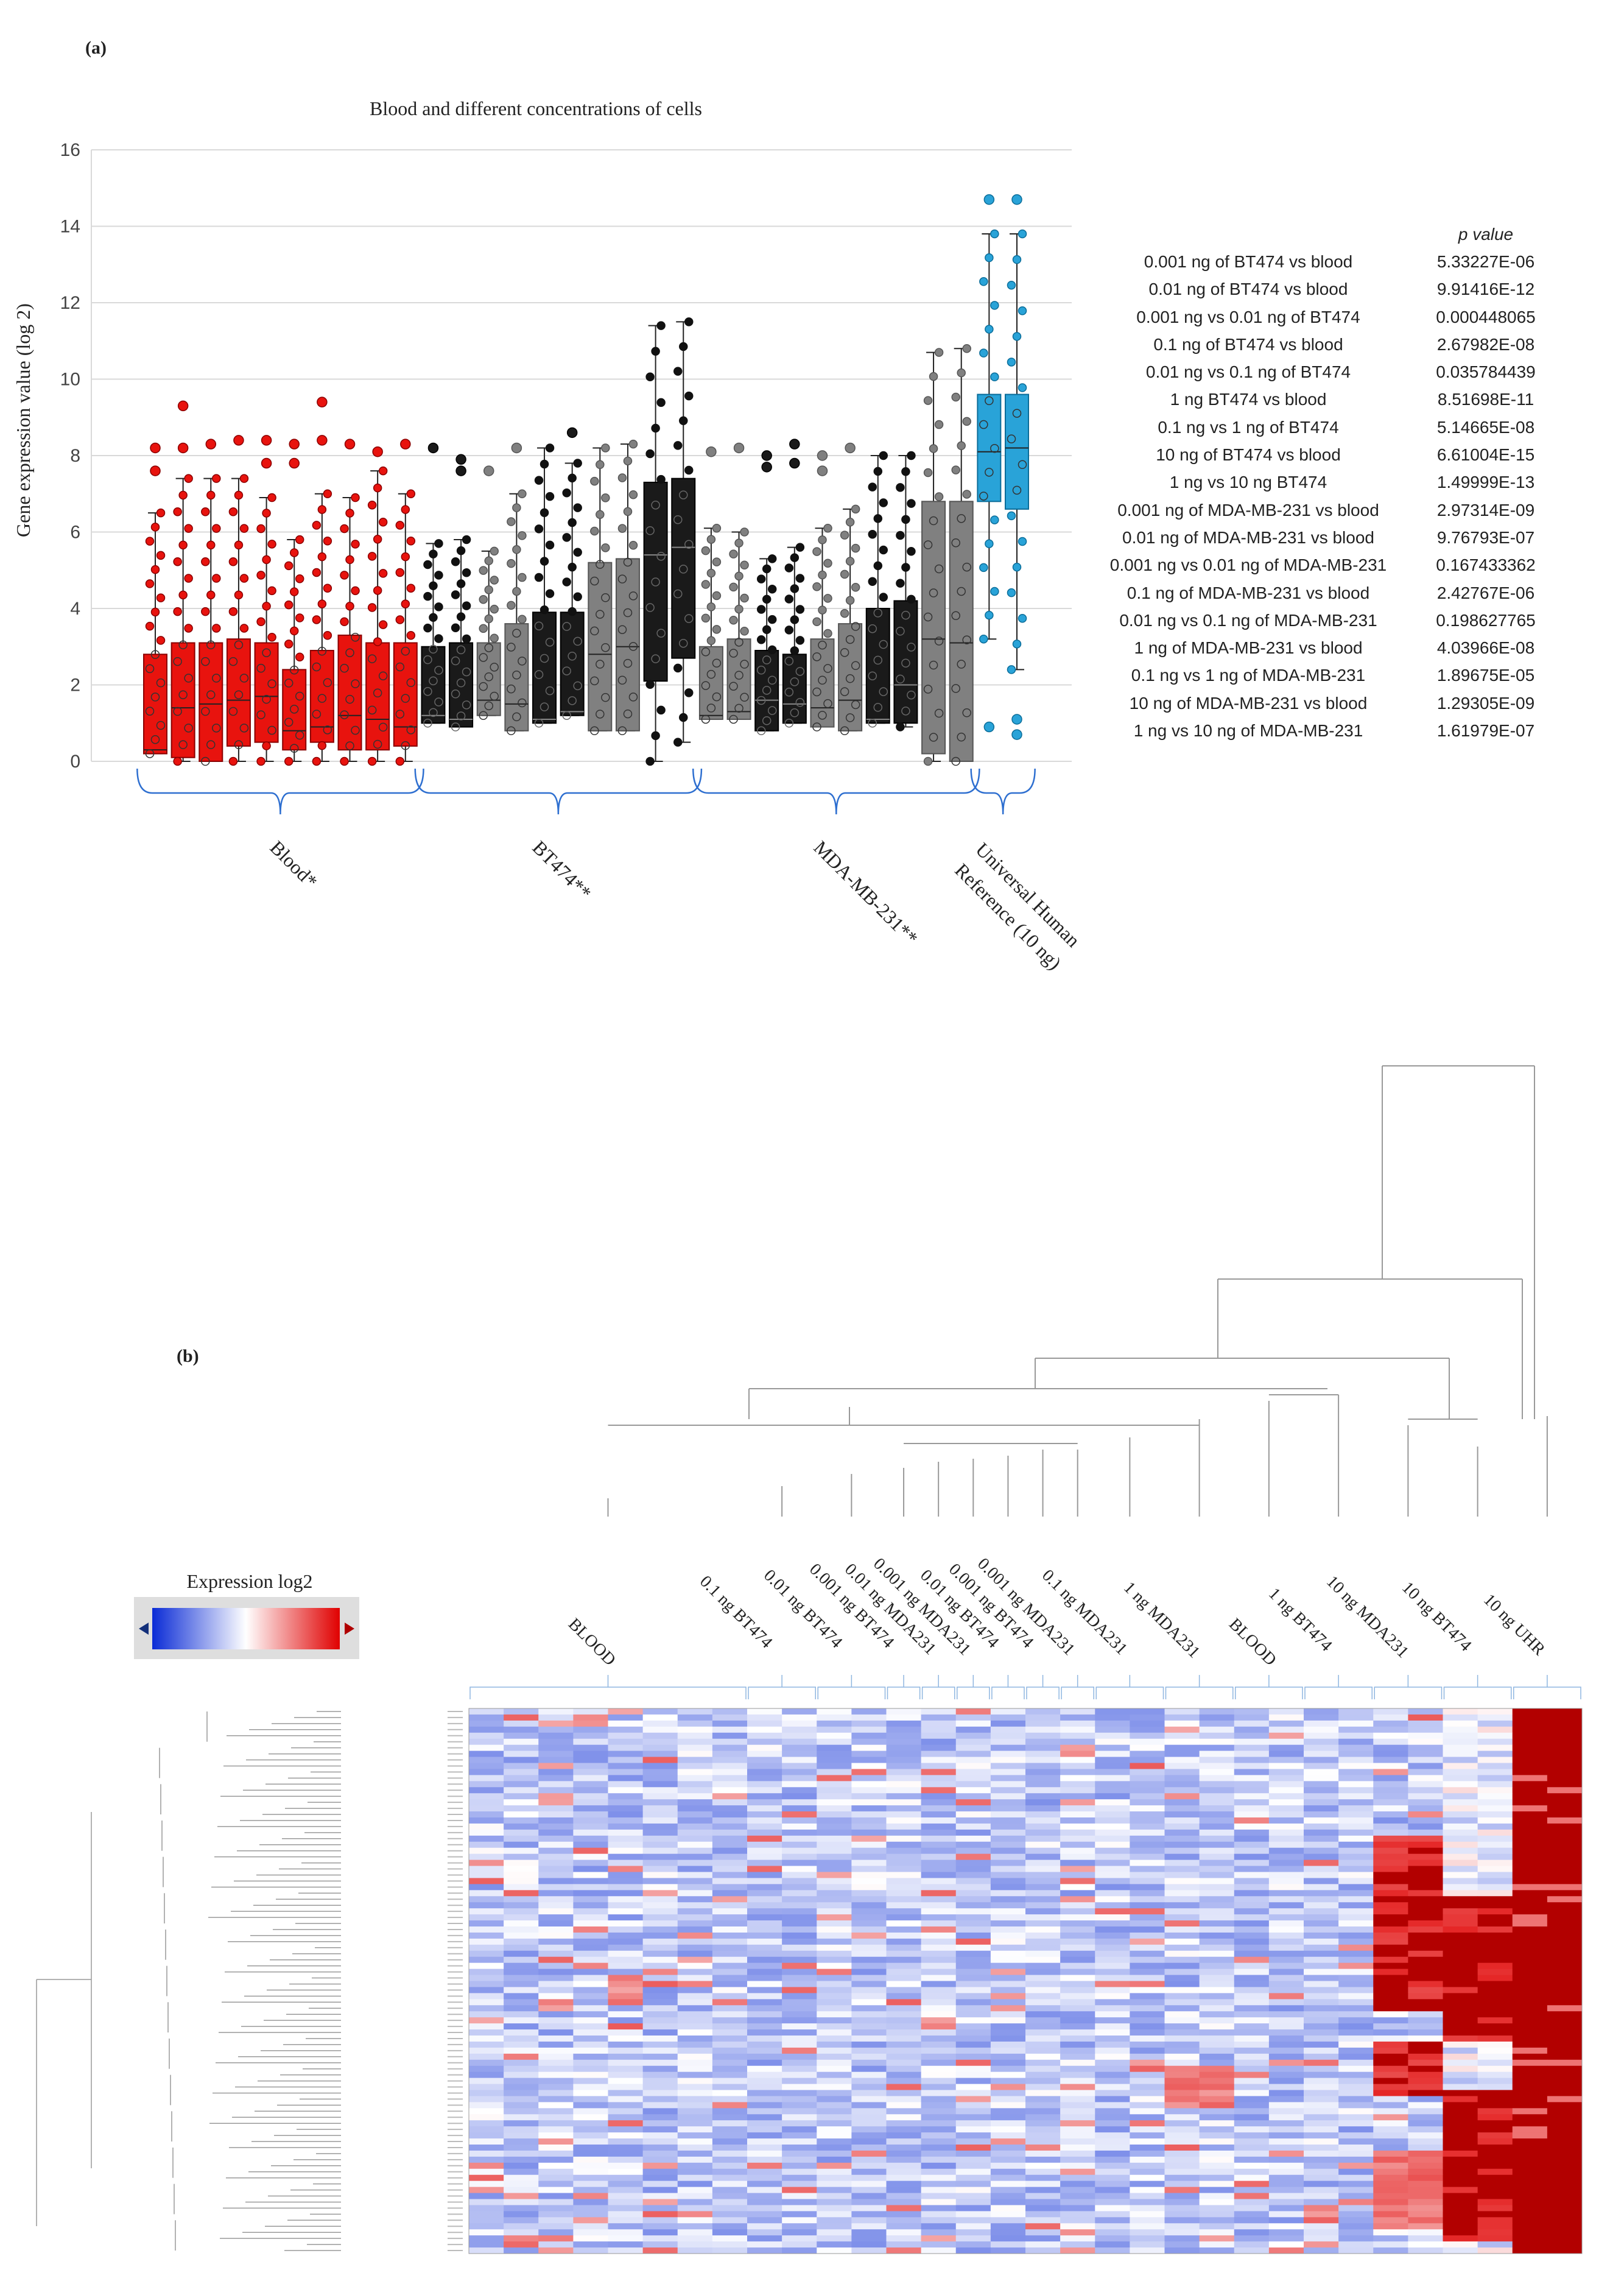 The image size is (1624, 2270). What do you see at coordinates (1248, 648) in the screenshot?
I see `pvalue-comparison: 1 ng of MDA-MB-231 vs blood` at bounding box center [1248, 648].